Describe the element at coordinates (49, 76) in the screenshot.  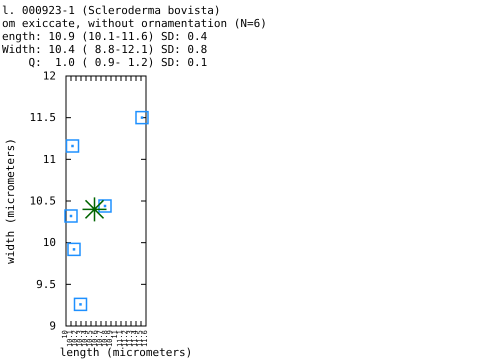
I see `y-tick-label: 12` at that location.